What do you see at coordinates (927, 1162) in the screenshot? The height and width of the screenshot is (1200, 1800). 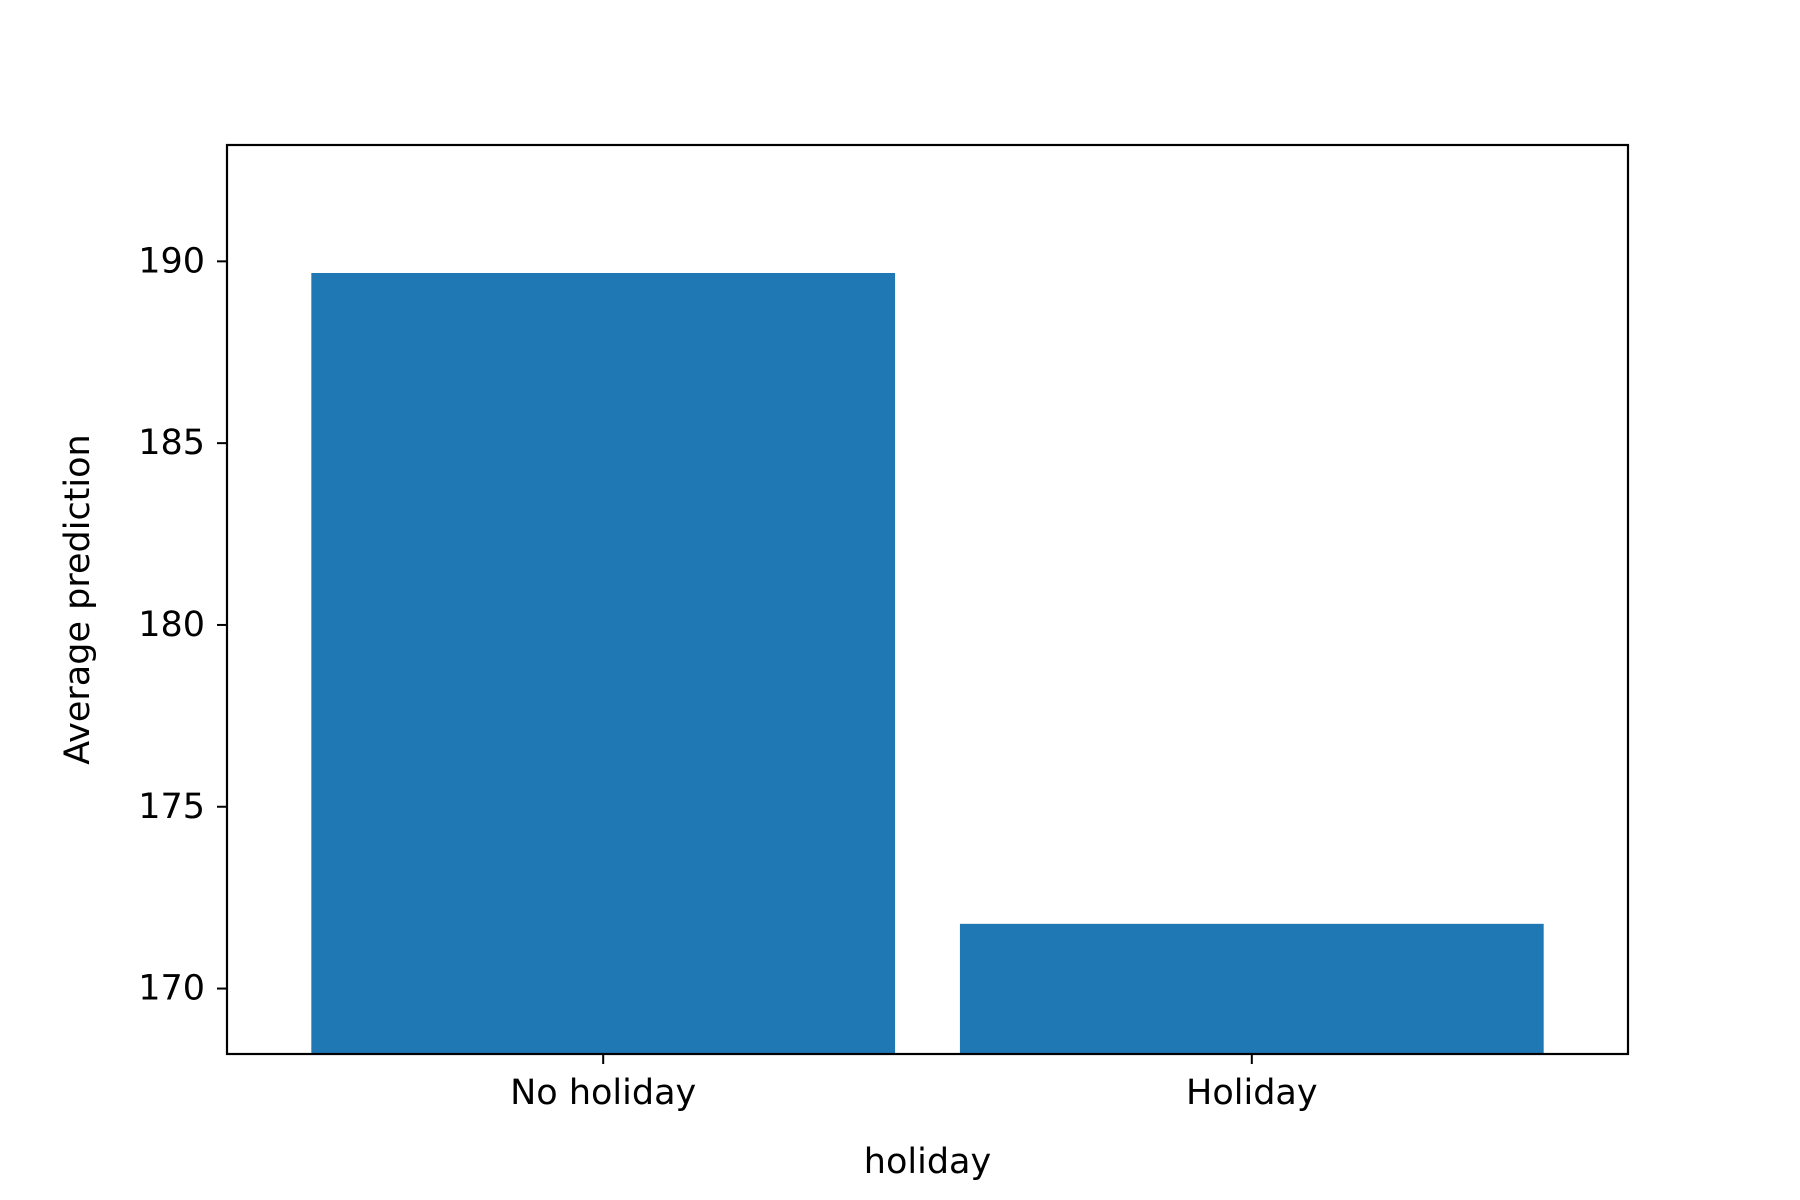 I see `x-axis-label: holiday` at bounding box center [927, 1162].